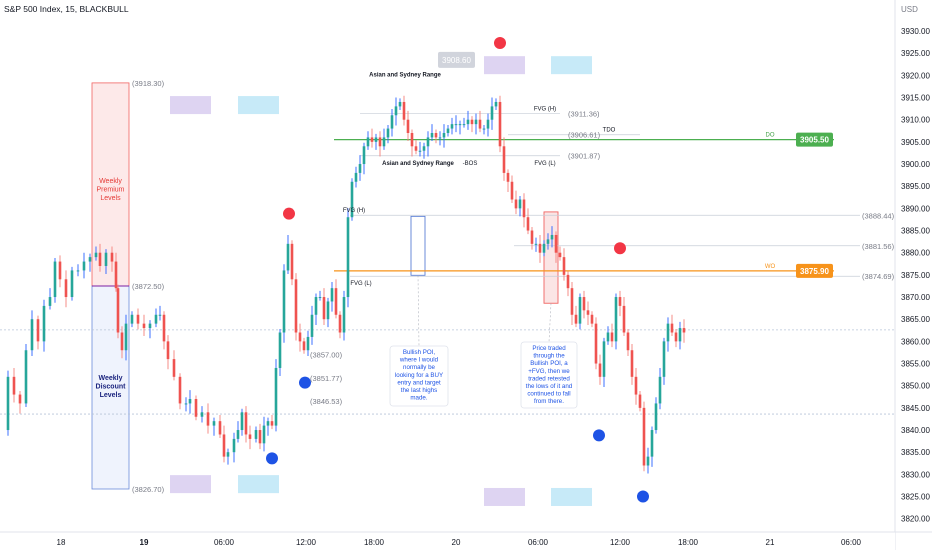  What do you see at coordinates (548, 394) in the screenshot?
I see `note-text: continued to fall` at bounding box center [548, 394].